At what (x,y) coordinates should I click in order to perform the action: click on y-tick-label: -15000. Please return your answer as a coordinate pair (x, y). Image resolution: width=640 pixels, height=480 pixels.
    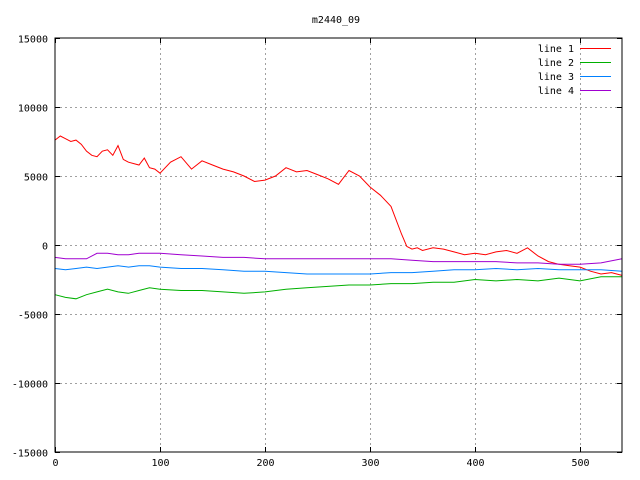
    Looking at the image, I should click on (30, 454).